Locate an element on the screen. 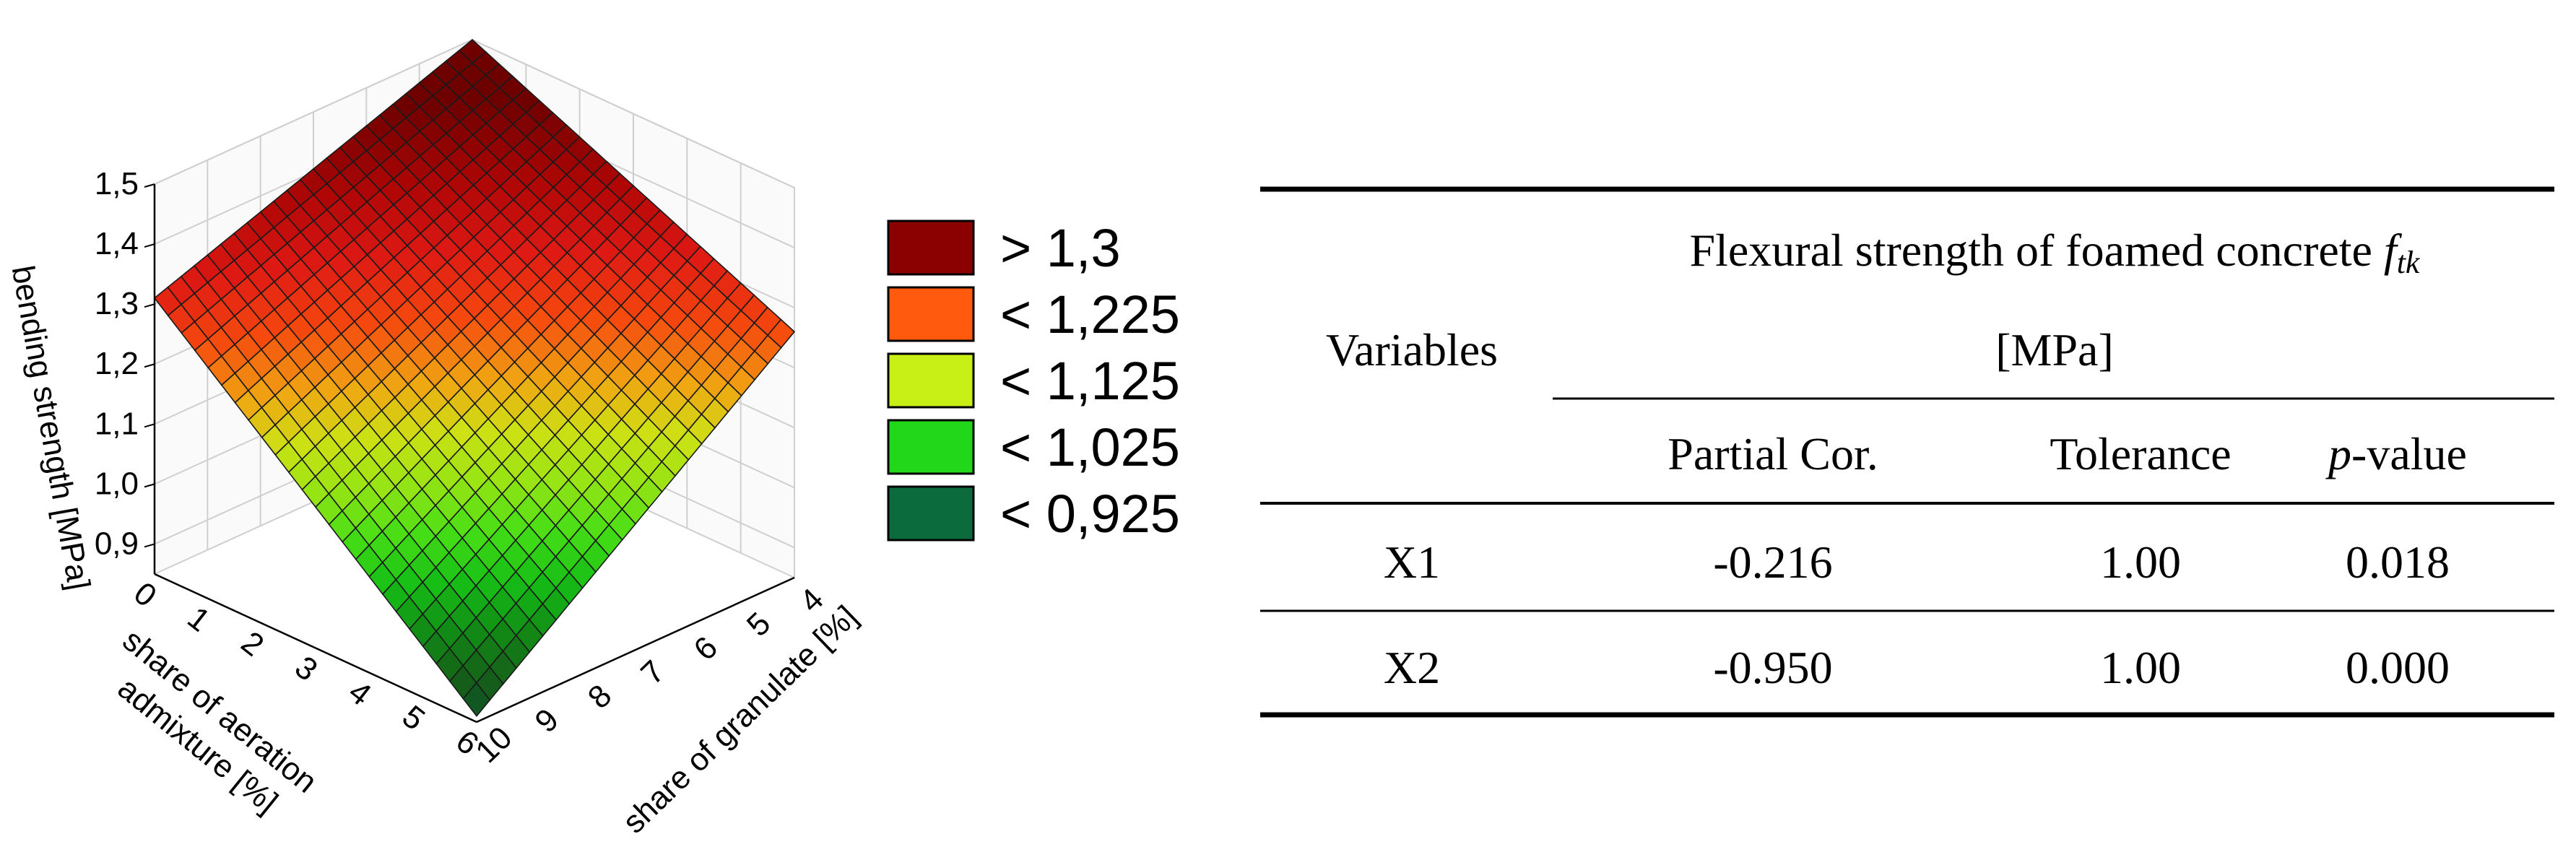  z-tick-label: 1,0 is located at coordinates (117, 483).